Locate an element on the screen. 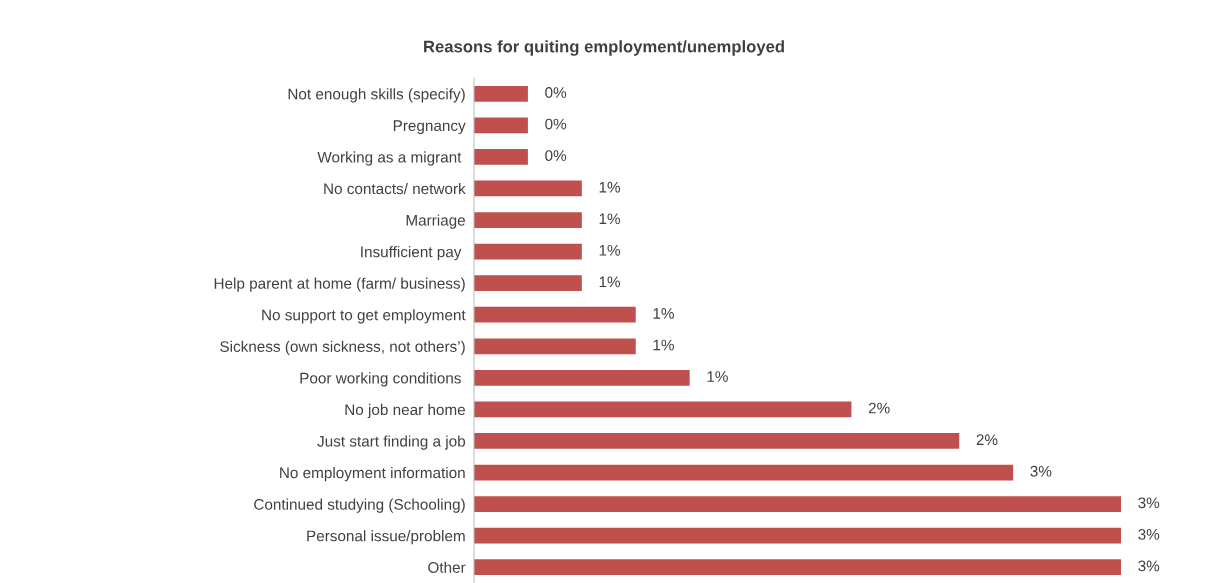 The height and width of the screenshot is (583, 1208). y-tick-label: Pregnancy is located at coordinates (429, 127).